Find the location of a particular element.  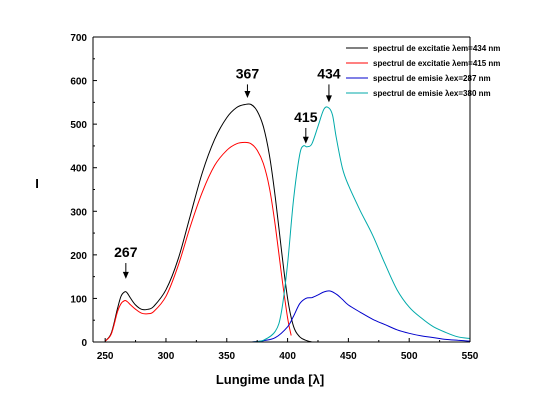

y-tick-label: 100 is located at coordinates (78, 299).